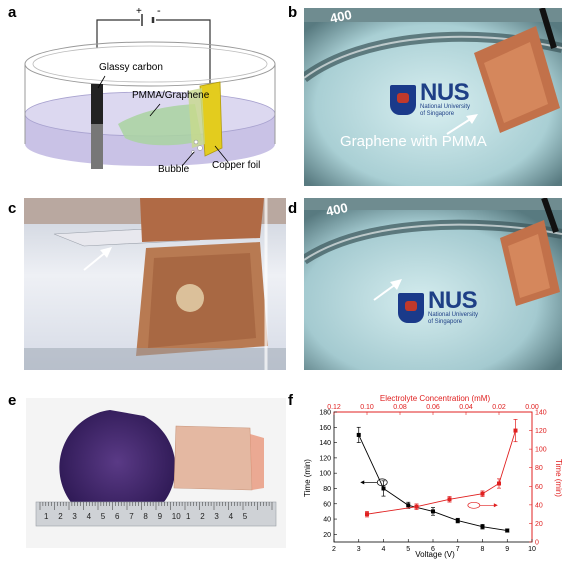  Describe the element at coordinates (12, 400) in the screenshot. I see `panel-label-e: e` at that location.